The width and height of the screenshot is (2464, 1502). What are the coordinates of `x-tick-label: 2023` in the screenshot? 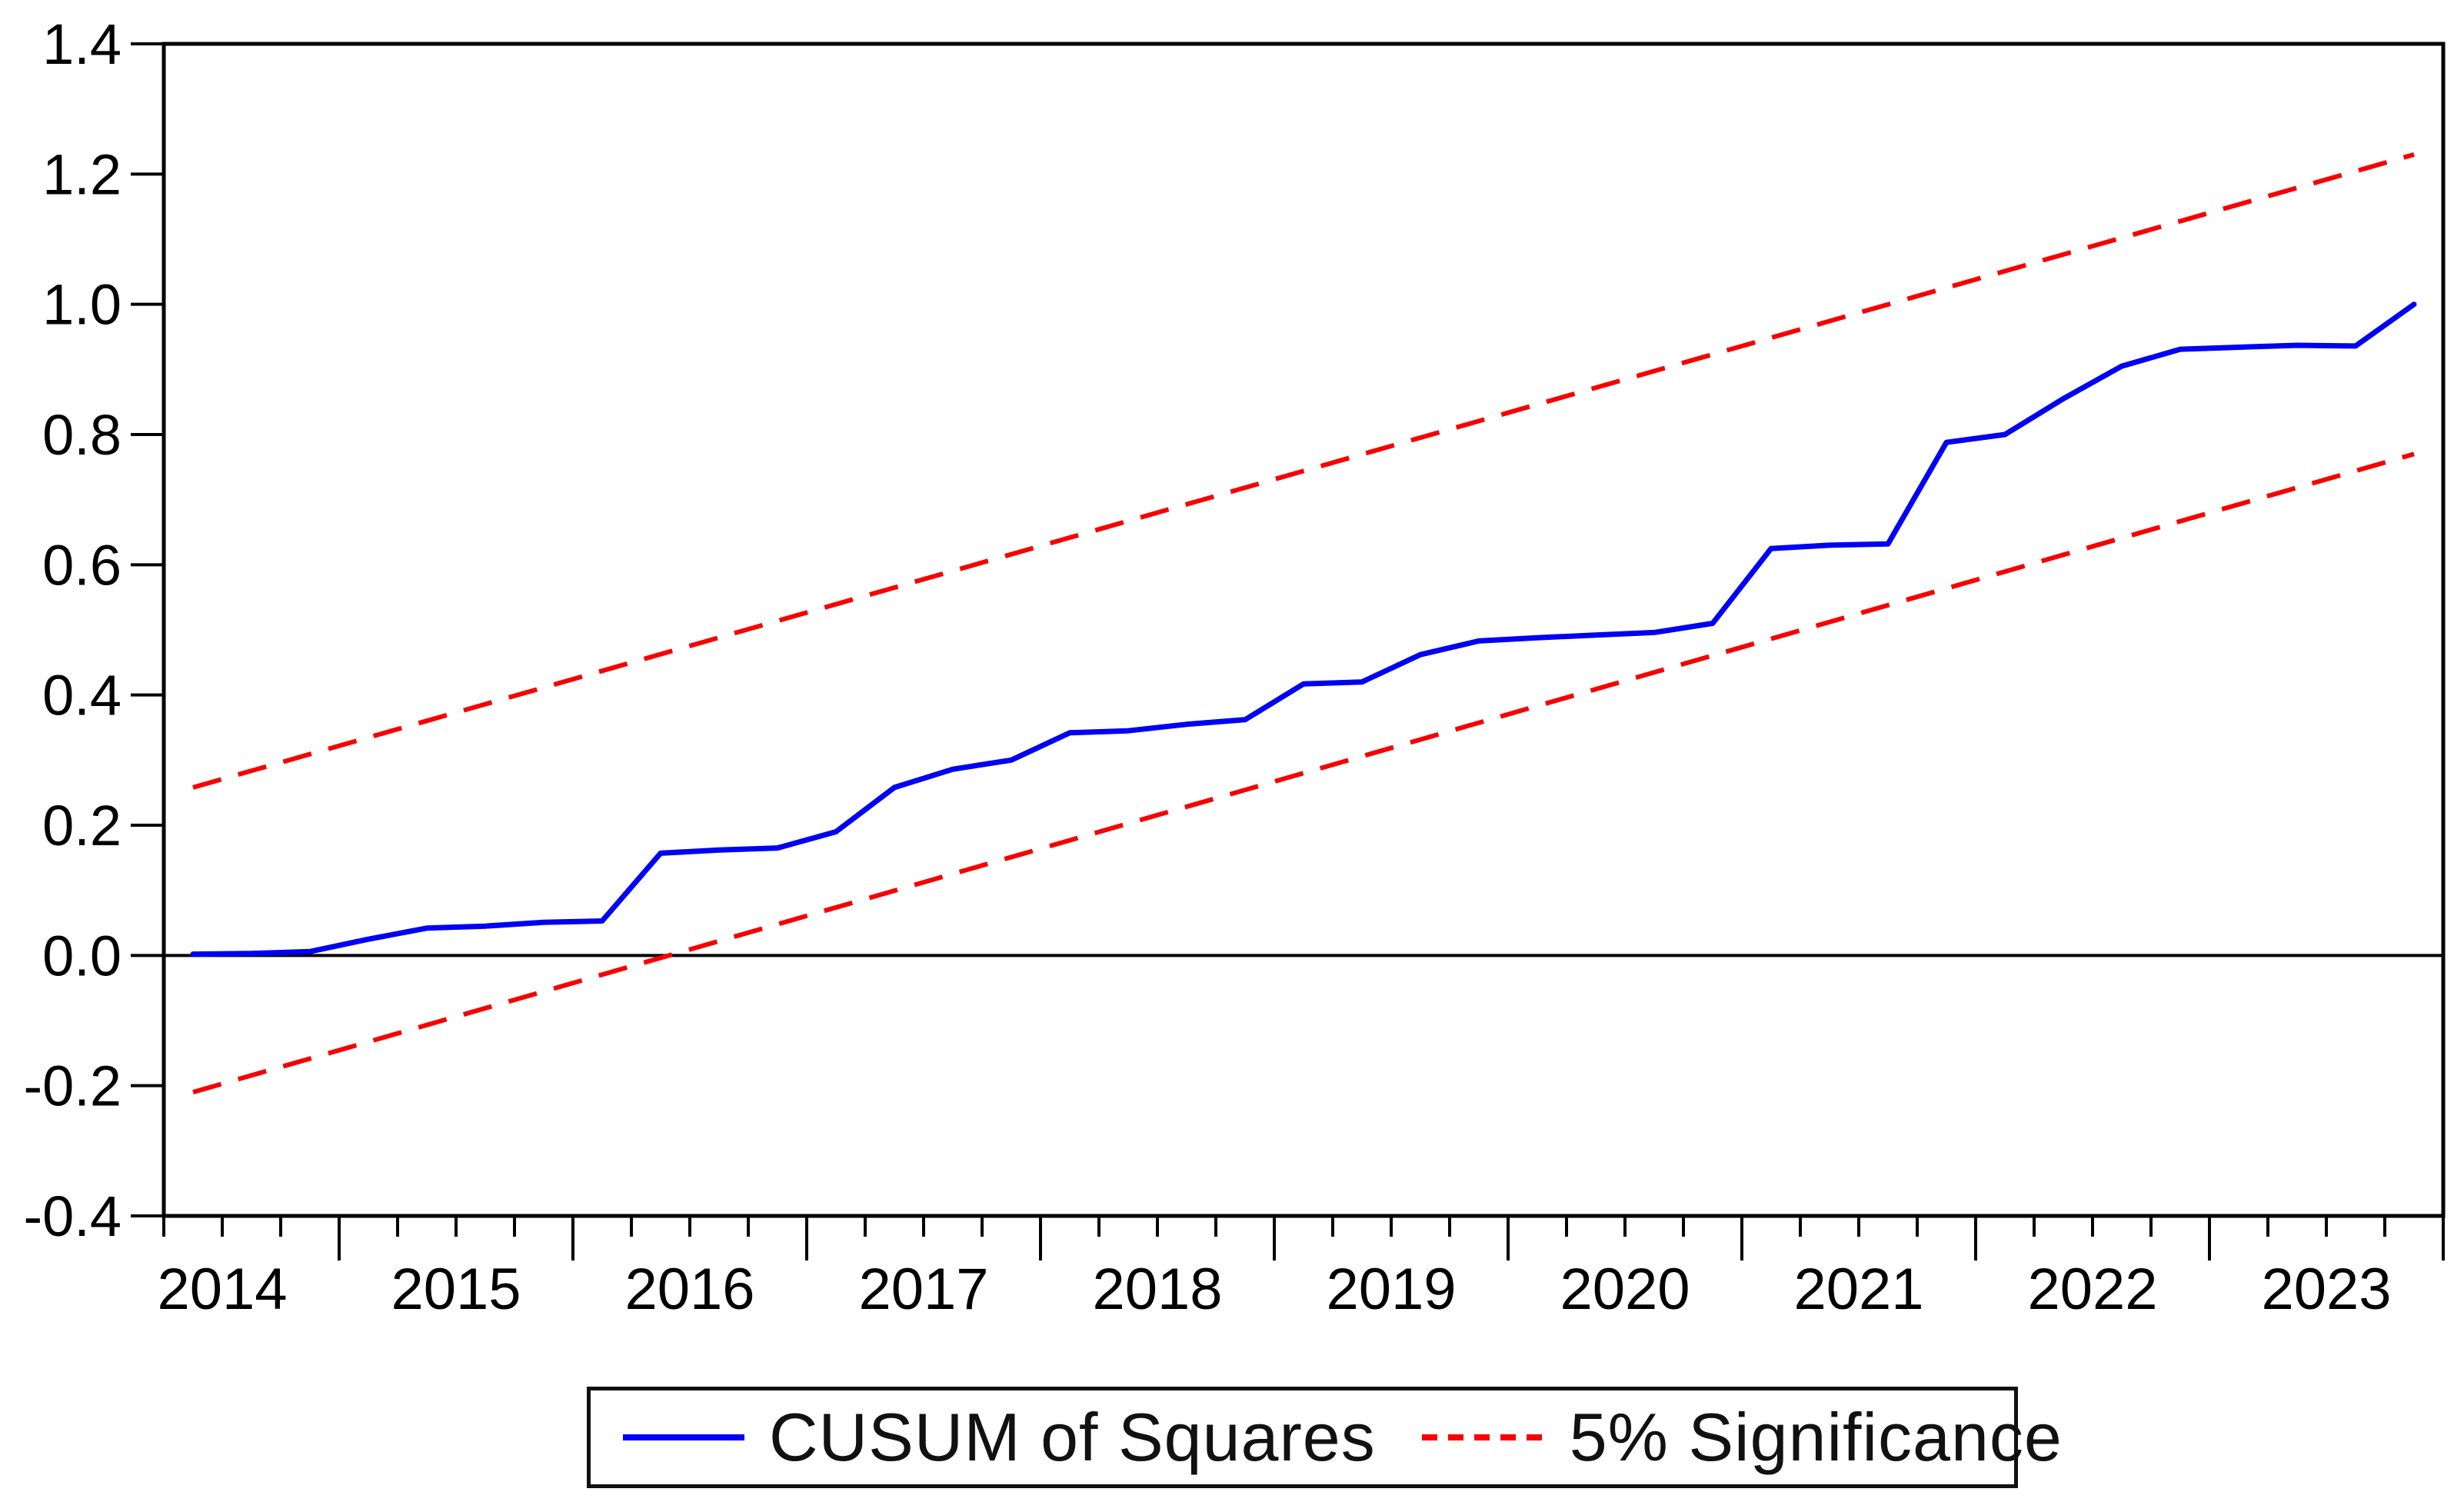 It's located at (2326, 1289).